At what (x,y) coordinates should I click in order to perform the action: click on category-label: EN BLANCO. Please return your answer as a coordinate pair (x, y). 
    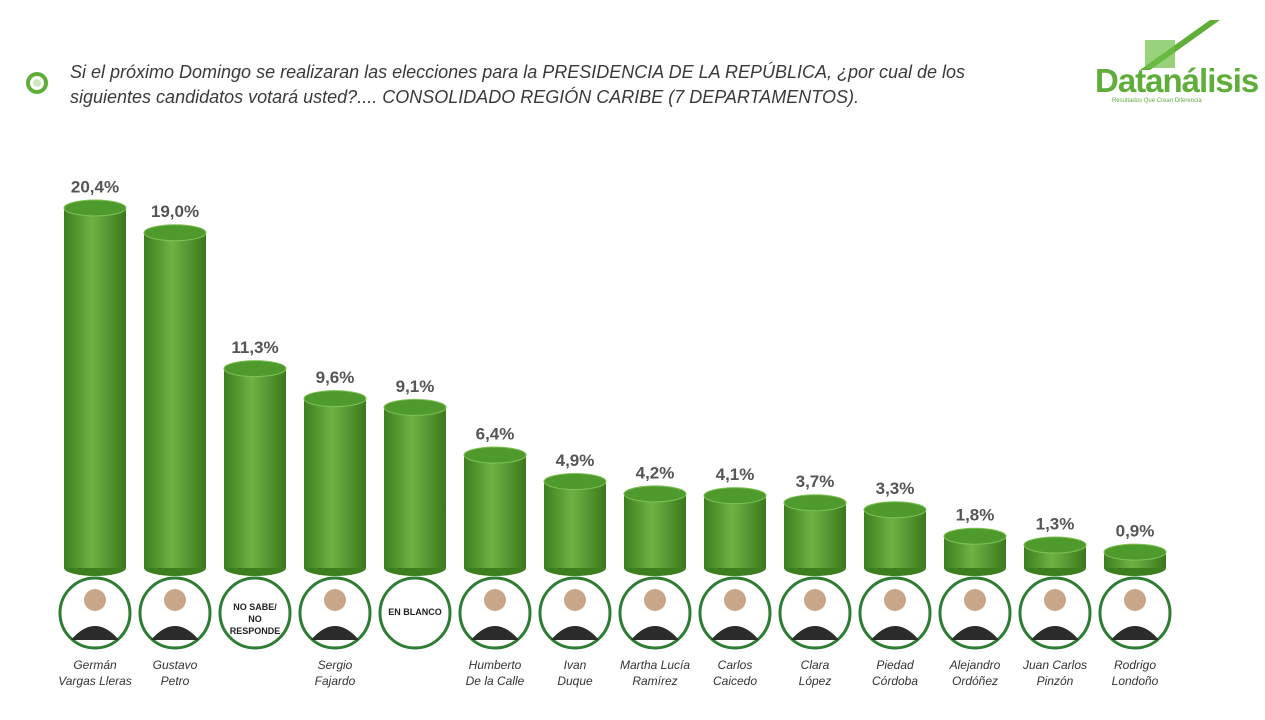
    Looking at the image, I should click on (415, 612).